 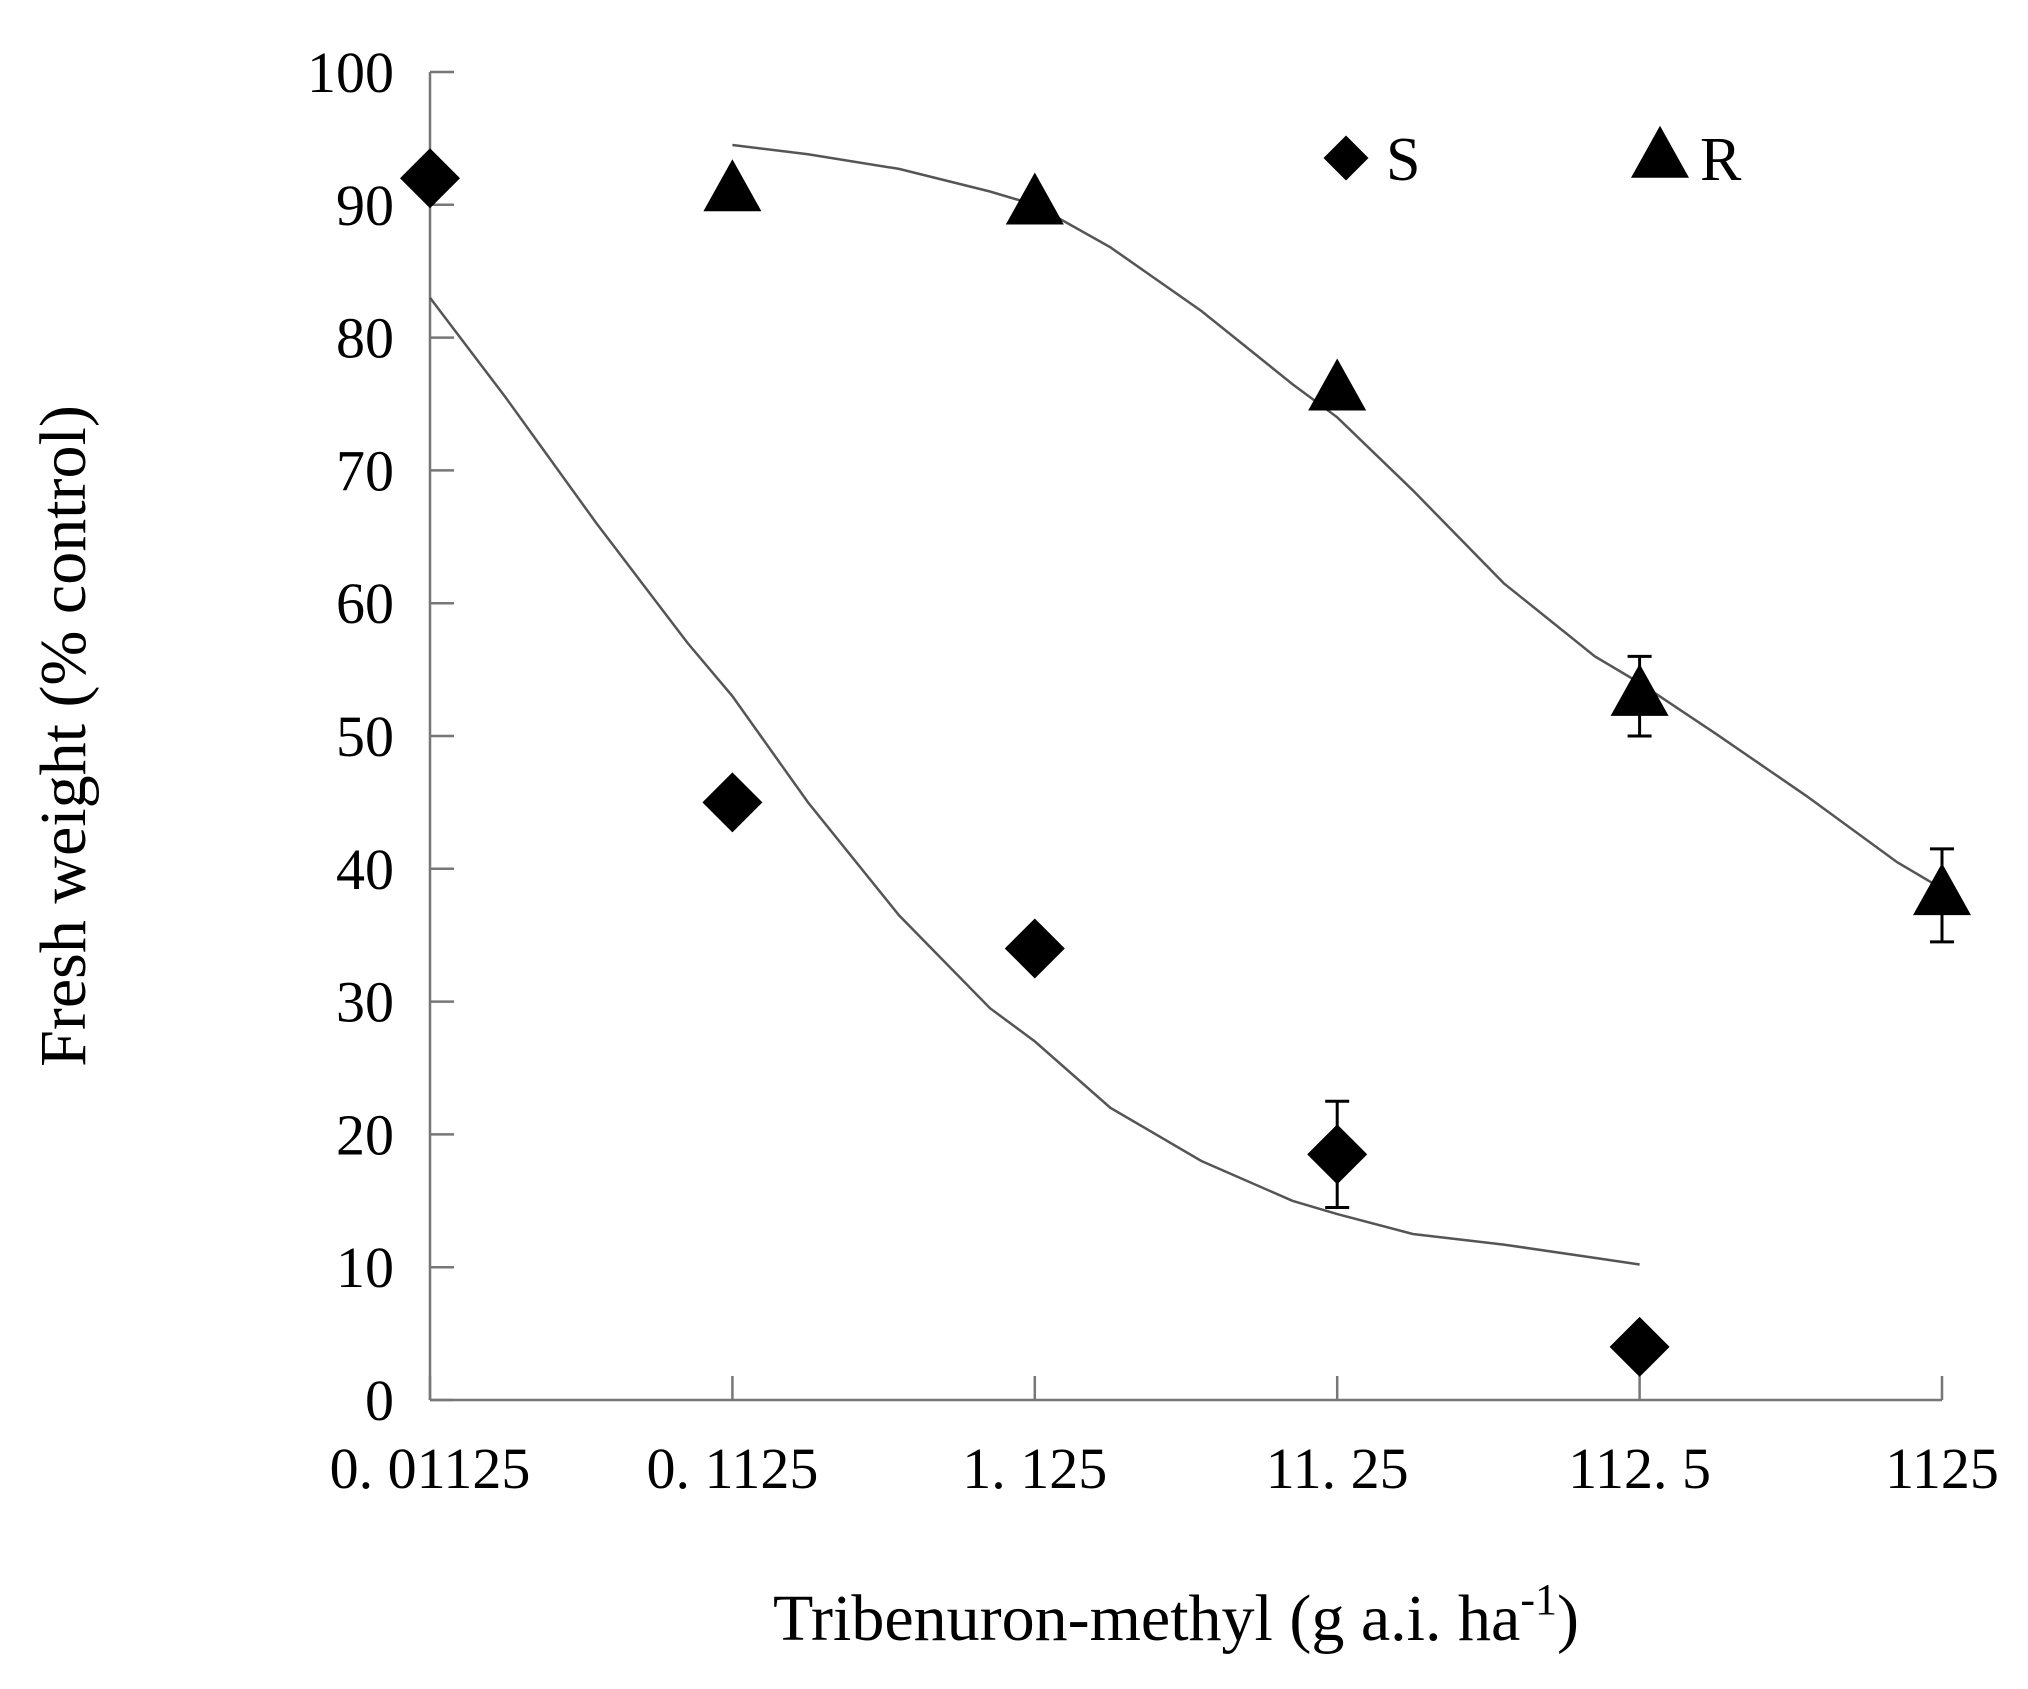 What do you see at coordinates (1639, 1468) in the screenshot?
I see `x-tick-label: 112. 5` at bounding box center [1639, 1468].